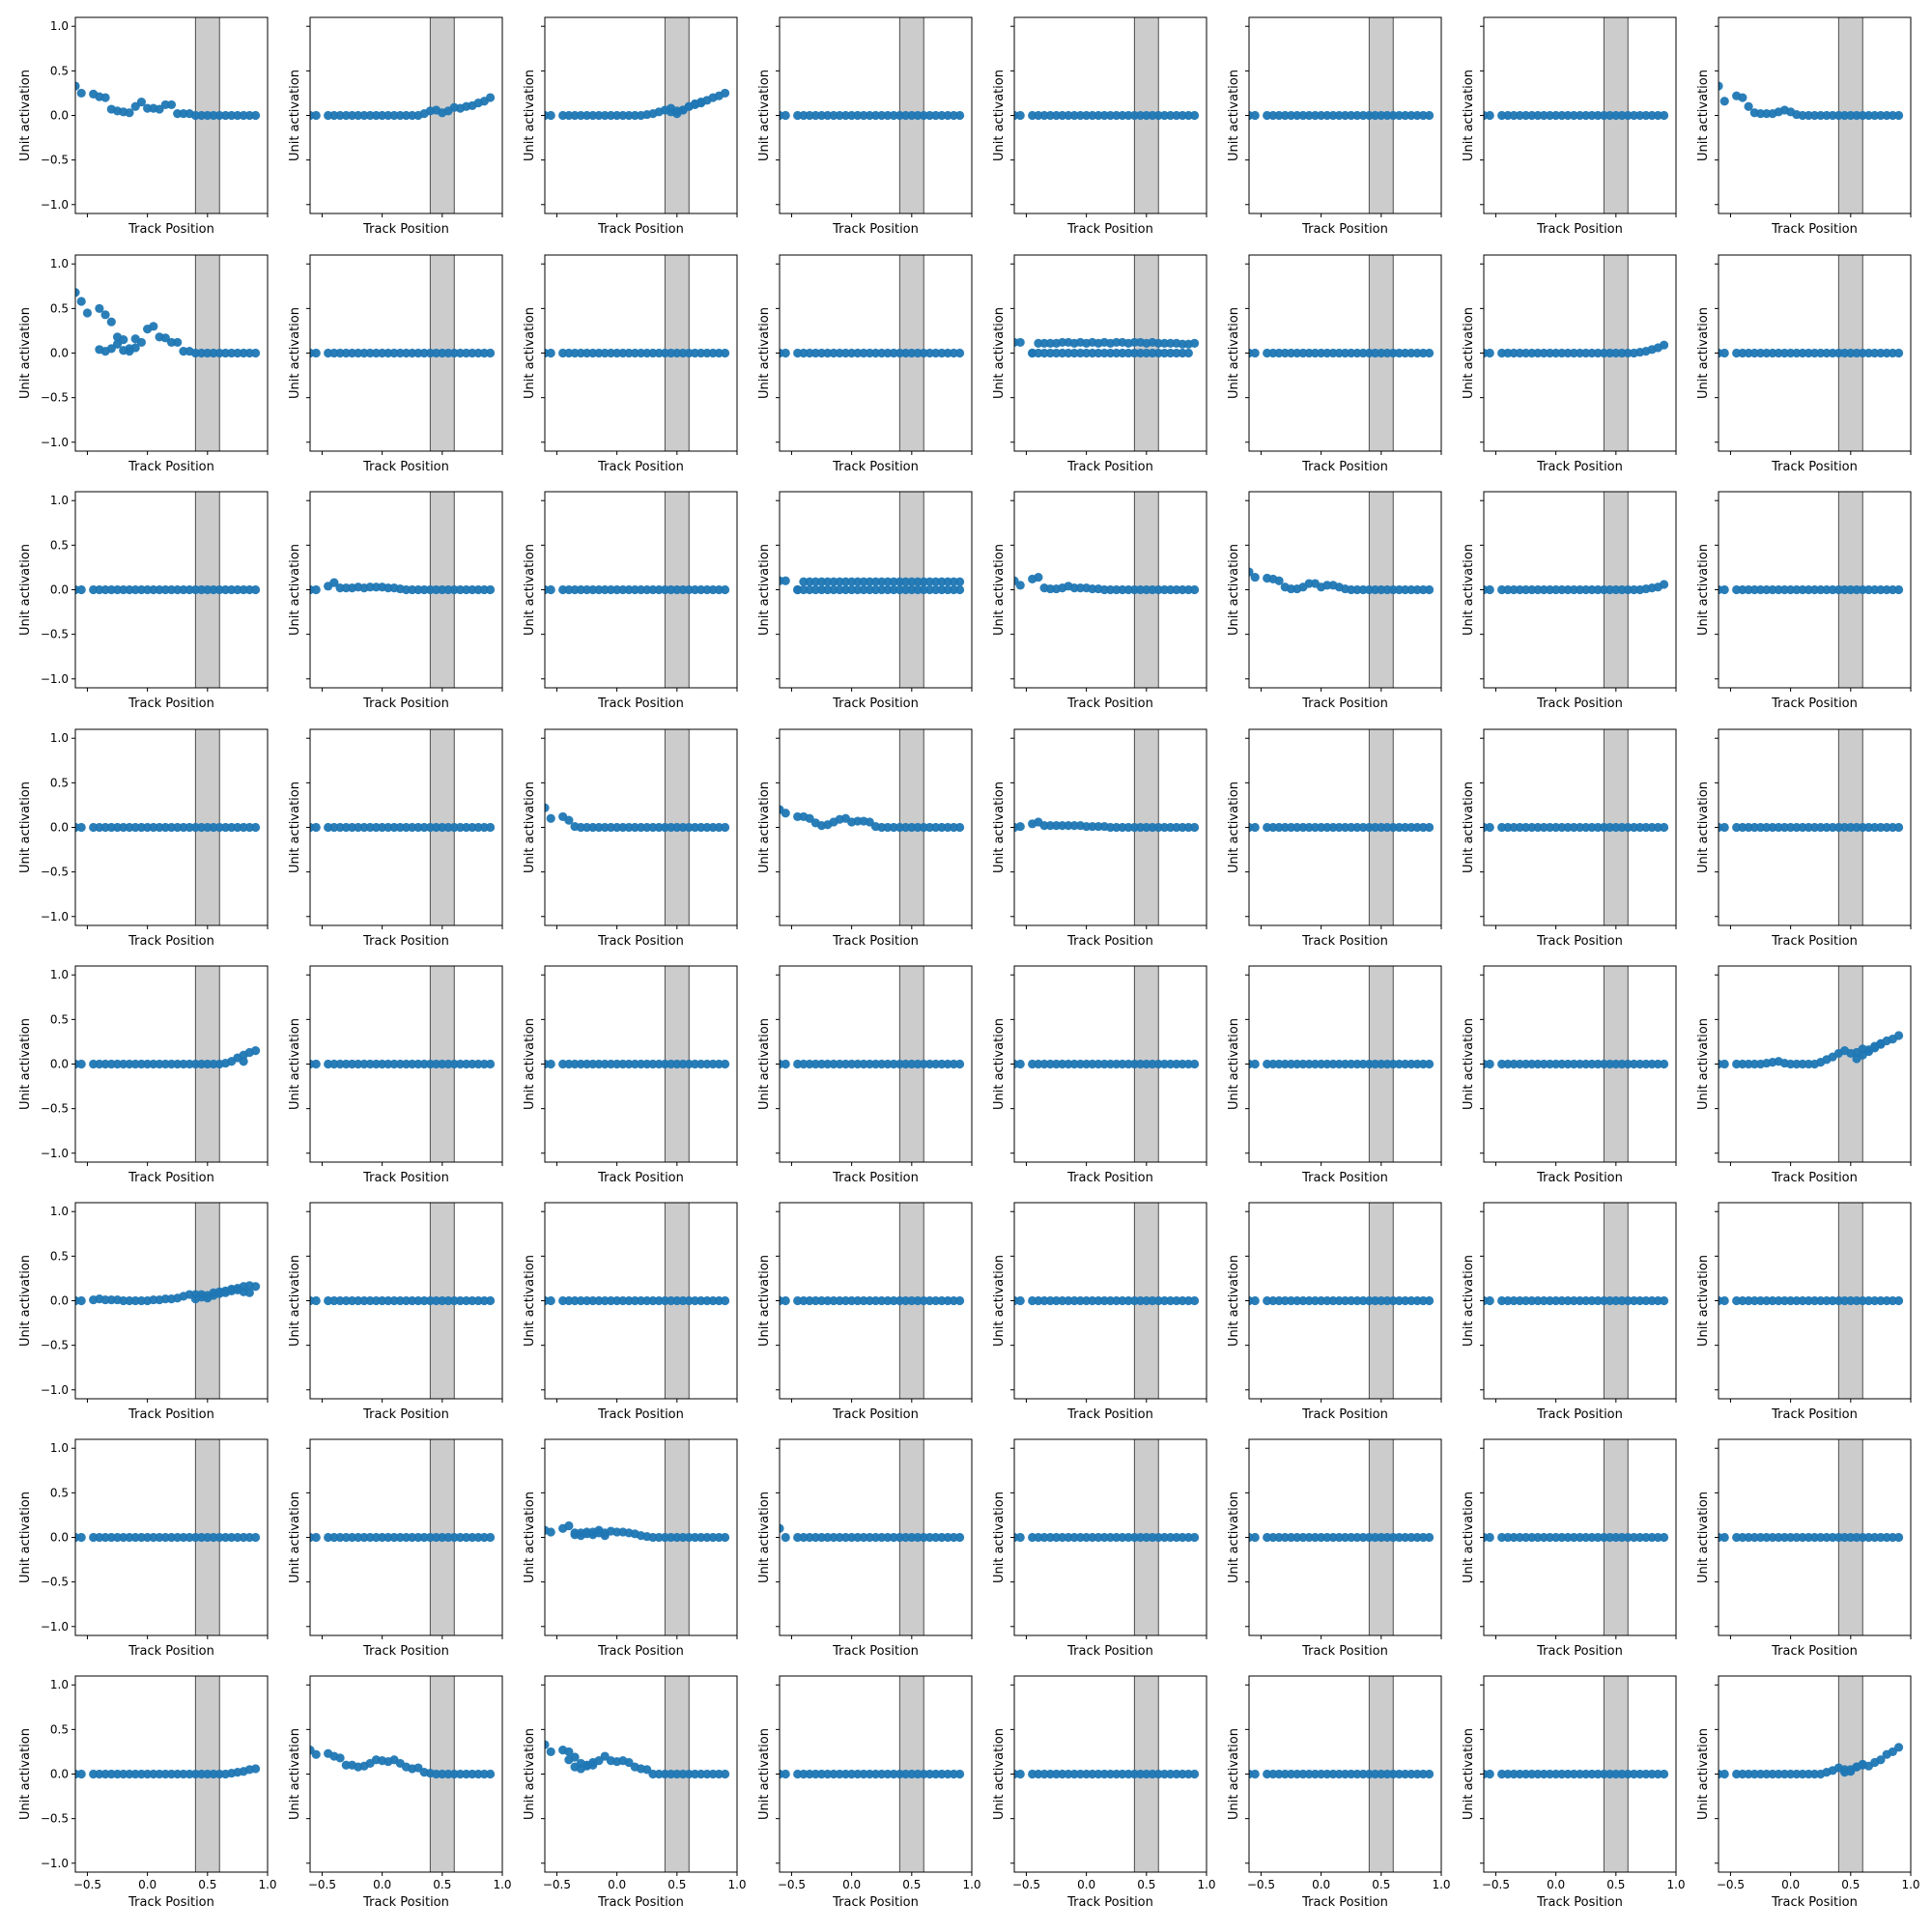 The width and height of the screenshot is (1932, 1932). Describe the element at coordinates (1569, 601) in the screenshot. I see `panel-r2c6: Track Position Unit activation` at that location.